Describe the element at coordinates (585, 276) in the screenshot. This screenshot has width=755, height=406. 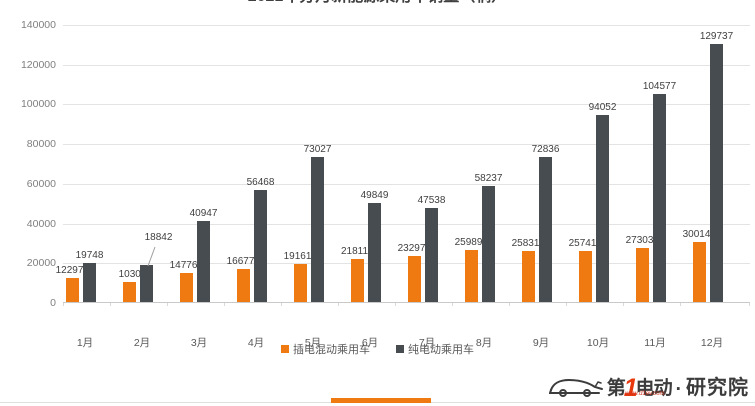
I see `bar-插电混动乘用车-10月` at that location.